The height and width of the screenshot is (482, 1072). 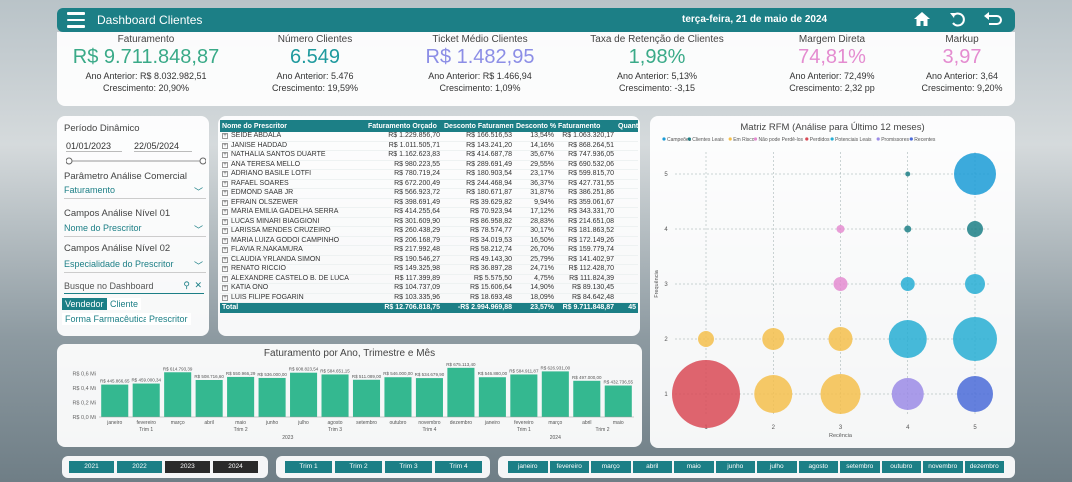 What do you see at coordinates (186, 285) in the screenshot?
I see `search-icon: ⚲` at bounding box center [186, 285].